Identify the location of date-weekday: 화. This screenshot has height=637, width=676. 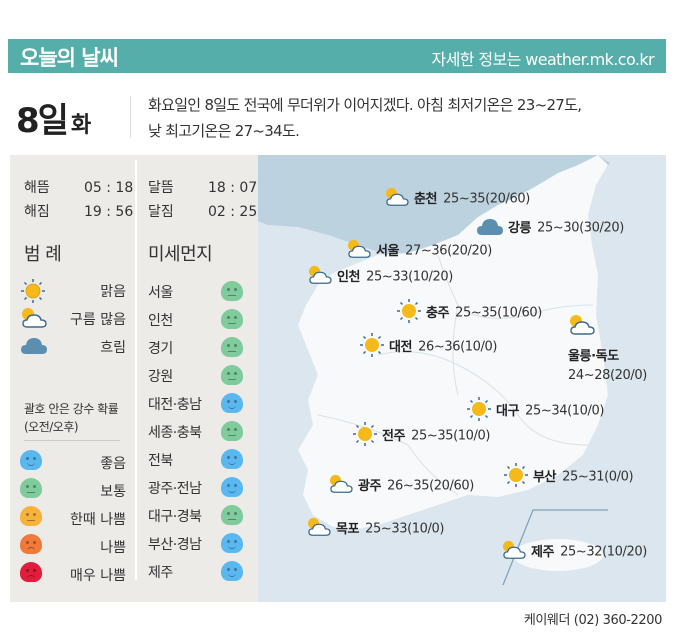
(81, 125).